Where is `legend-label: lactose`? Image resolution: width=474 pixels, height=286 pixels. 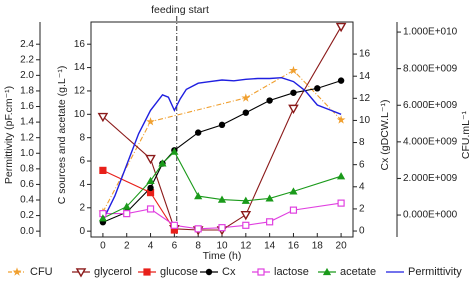
legend-label: lactose is located at coordinates (291, 272).